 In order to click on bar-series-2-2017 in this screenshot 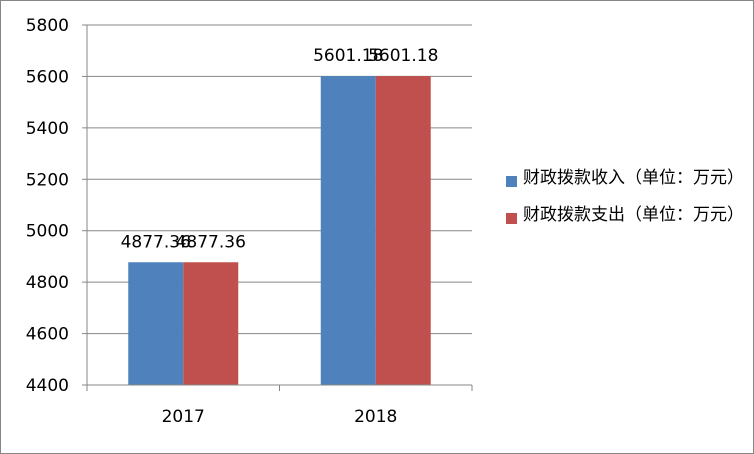, I will do `click(211, 323)`.